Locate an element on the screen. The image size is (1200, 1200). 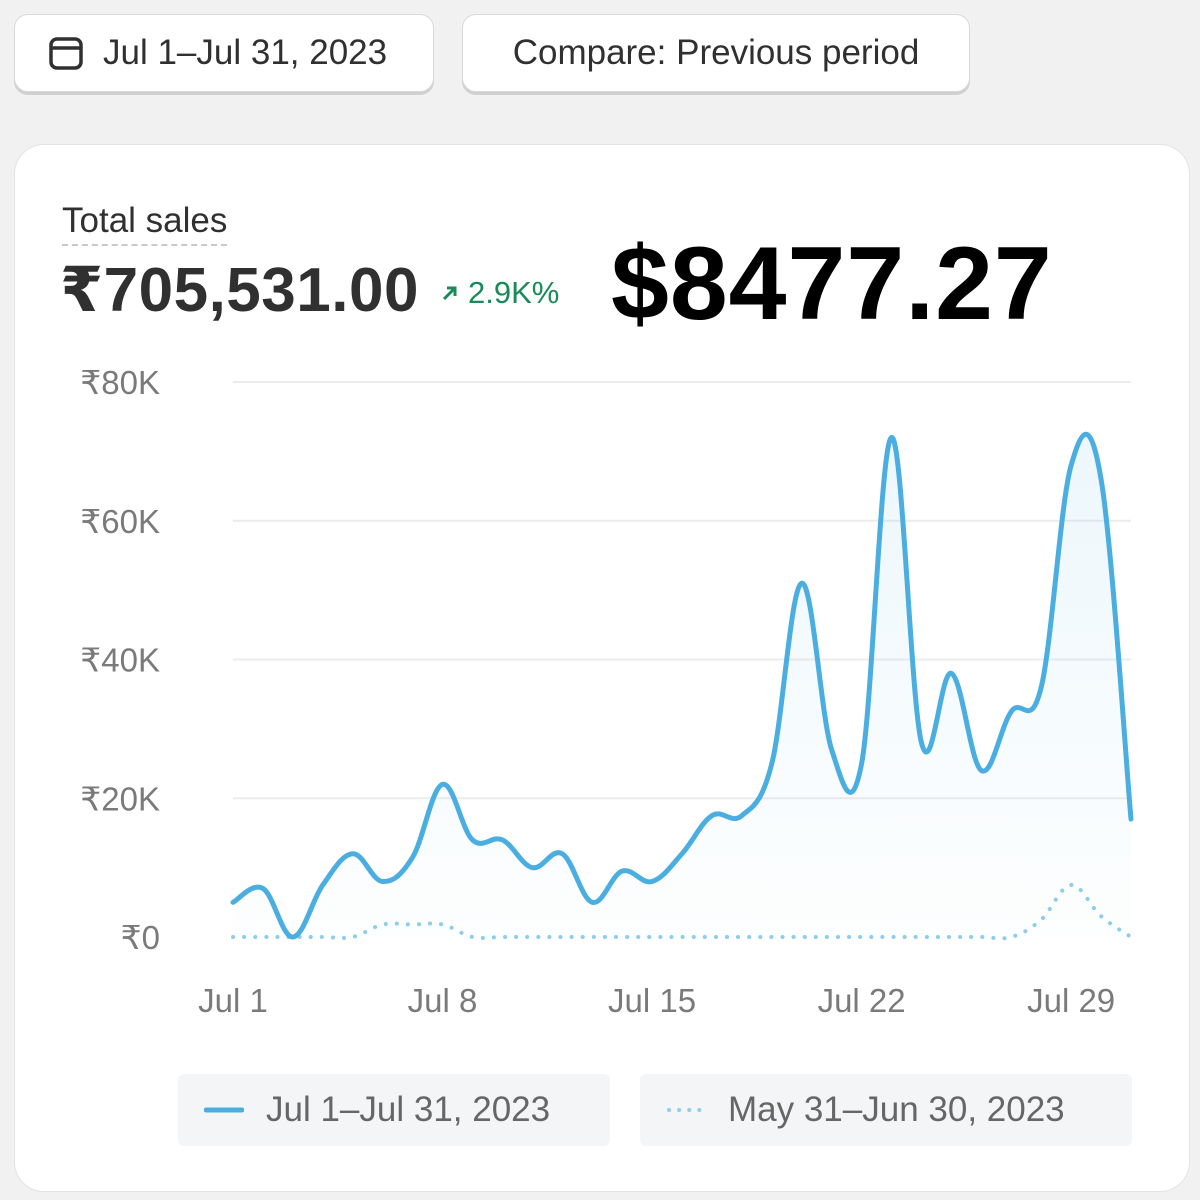
date-range-button: Jul 1–Jul 31, 2023 is located at coordinates (224, 53).